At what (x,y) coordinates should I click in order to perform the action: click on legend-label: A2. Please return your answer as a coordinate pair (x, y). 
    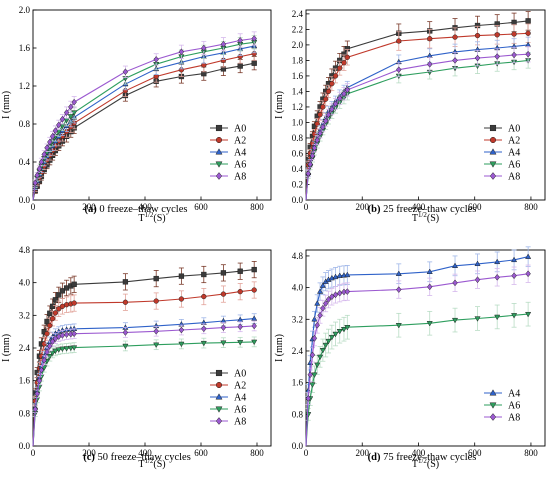
    Looking at the image, I should click on (240, 386).